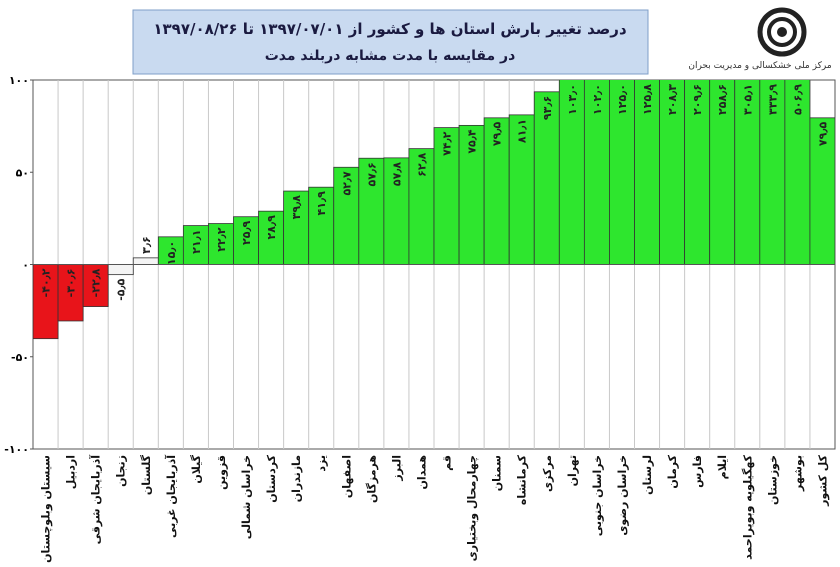  What do you see at coordinates (121, 289) in the screenshot?
I see `value-label: -۵٫۵` at bounding box center [121, 289].